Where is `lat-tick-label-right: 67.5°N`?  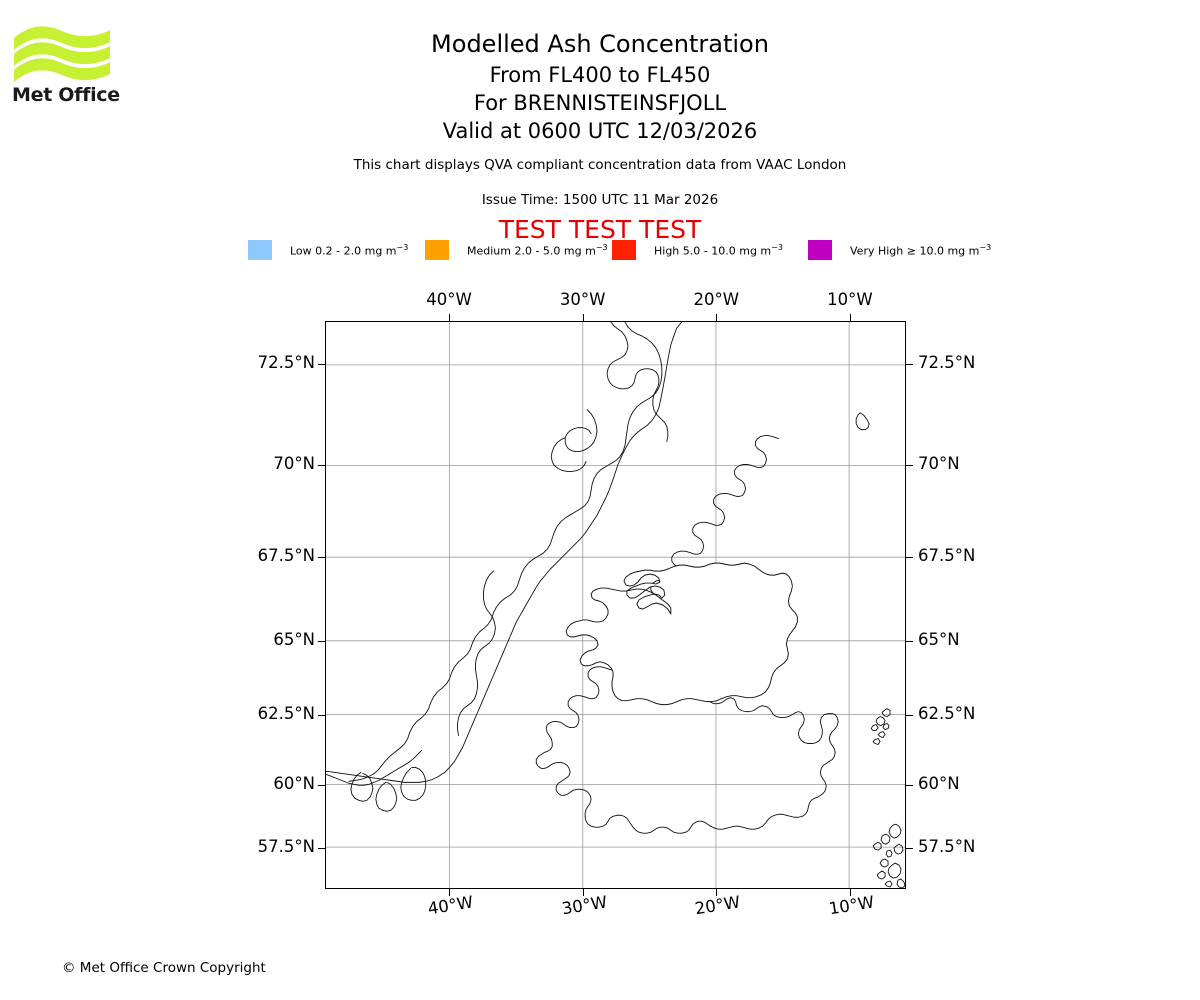 lat-tick-label-right: 67.5°N is located at coordinates (947, 555).